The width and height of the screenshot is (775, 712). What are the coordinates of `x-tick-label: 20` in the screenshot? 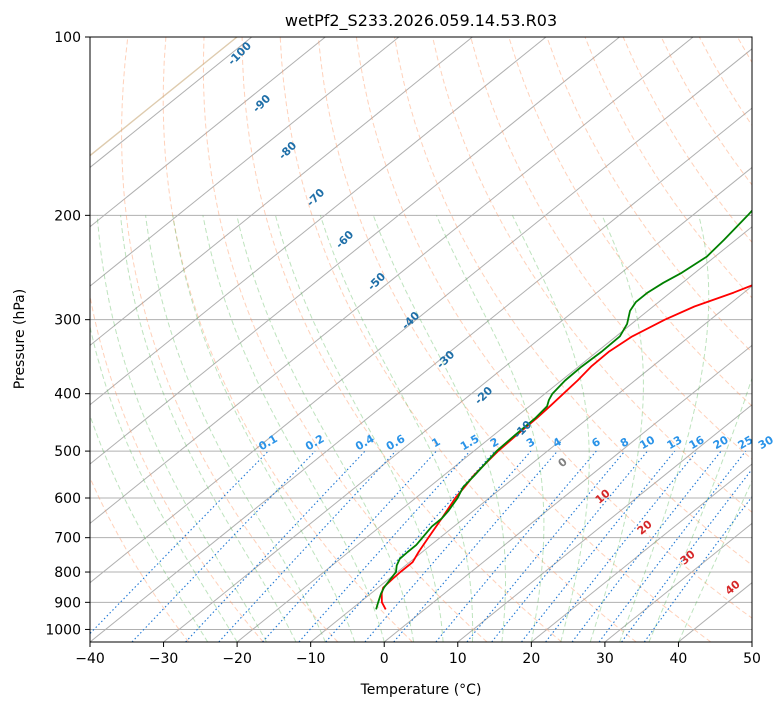 It's located at (531, 659).